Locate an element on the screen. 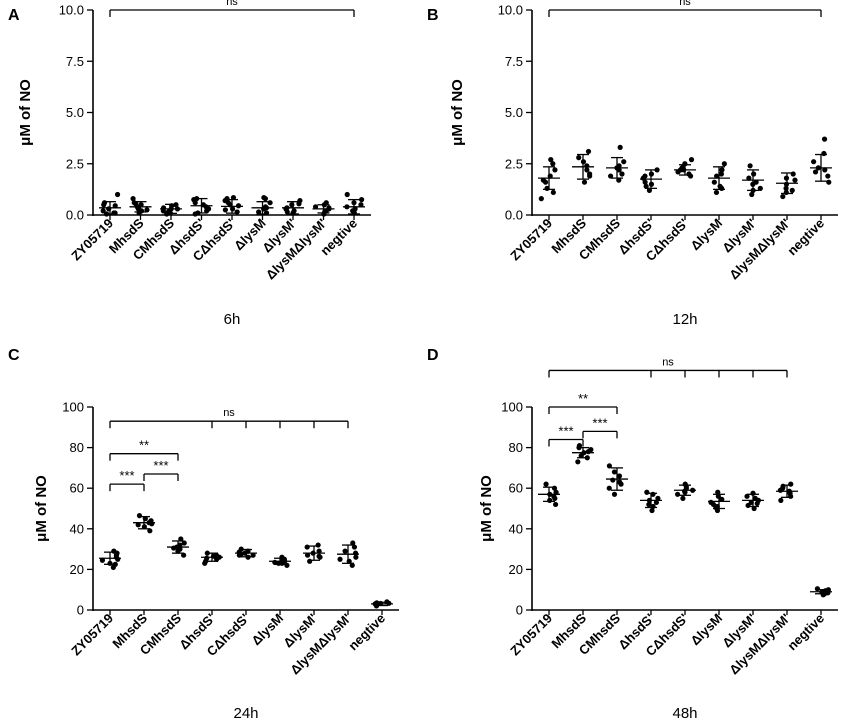 This screenshot has height=724, width=851. panel-letter: C is located at coordinates (14, 355).